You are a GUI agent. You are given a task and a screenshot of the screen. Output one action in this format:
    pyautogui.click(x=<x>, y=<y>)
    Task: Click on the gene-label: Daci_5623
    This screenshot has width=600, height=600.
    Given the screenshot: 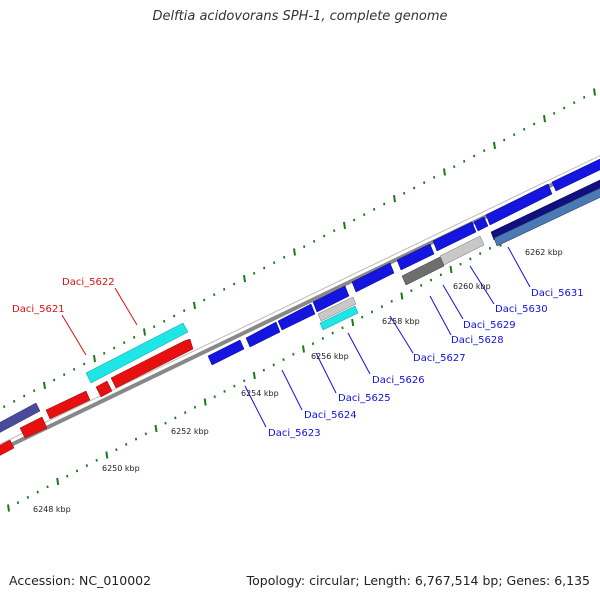 What is the action you would take?
    pyautogui.click(x=294, y=433)
    